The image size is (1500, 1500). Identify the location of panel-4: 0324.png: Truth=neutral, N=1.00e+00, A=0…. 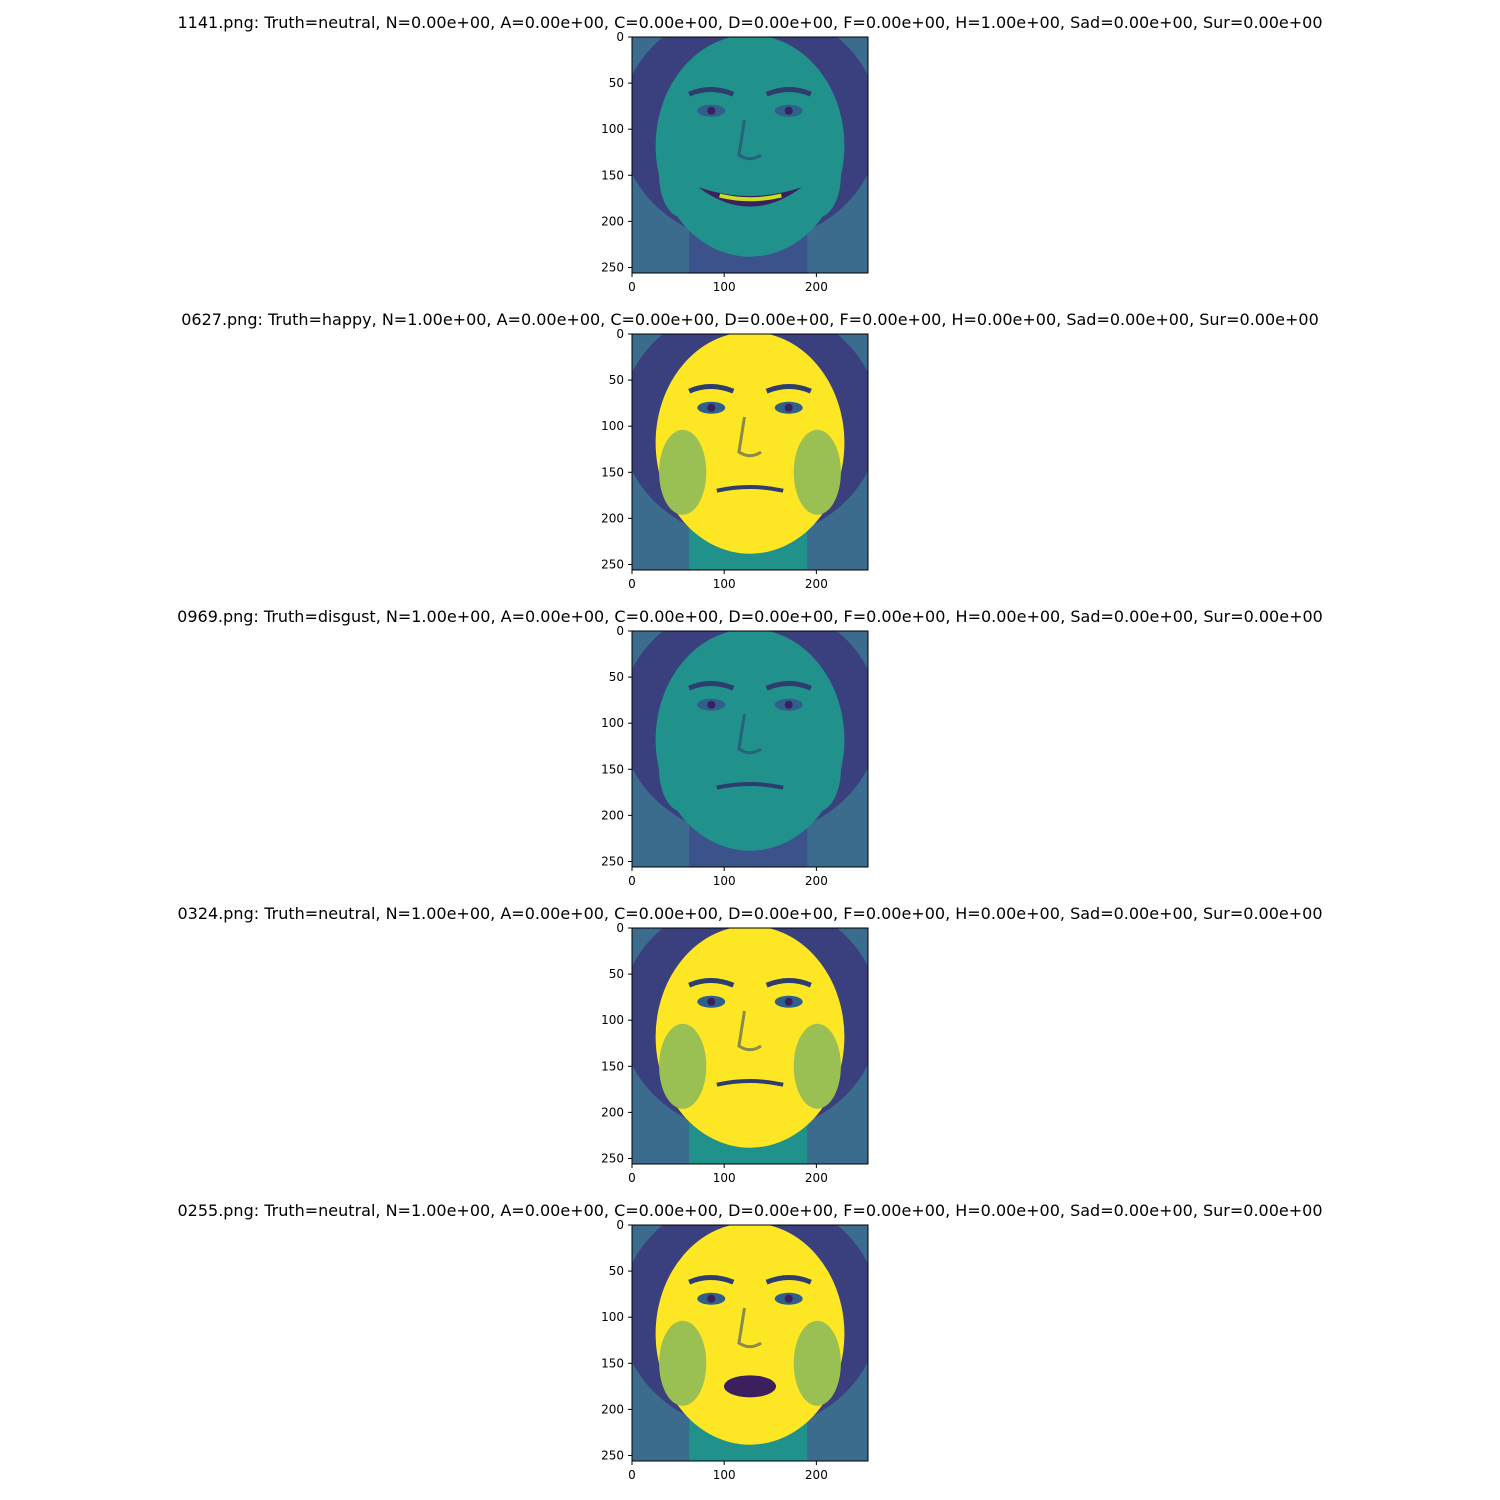
(749, 1044).